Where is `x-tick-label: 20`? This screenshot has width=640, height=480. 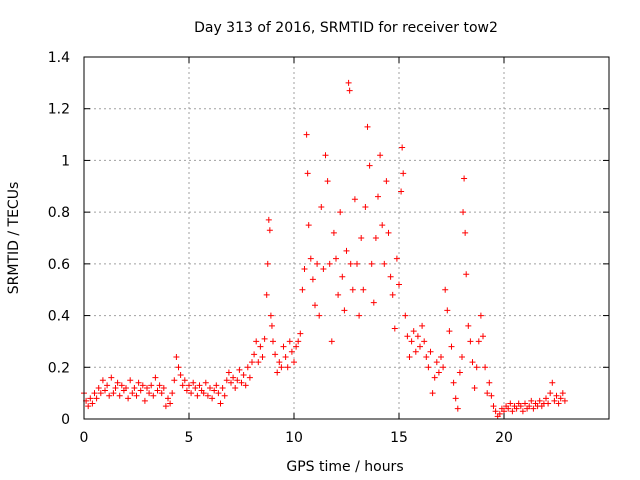
x-tick-label: 20 is located at coordinates (504, 438).